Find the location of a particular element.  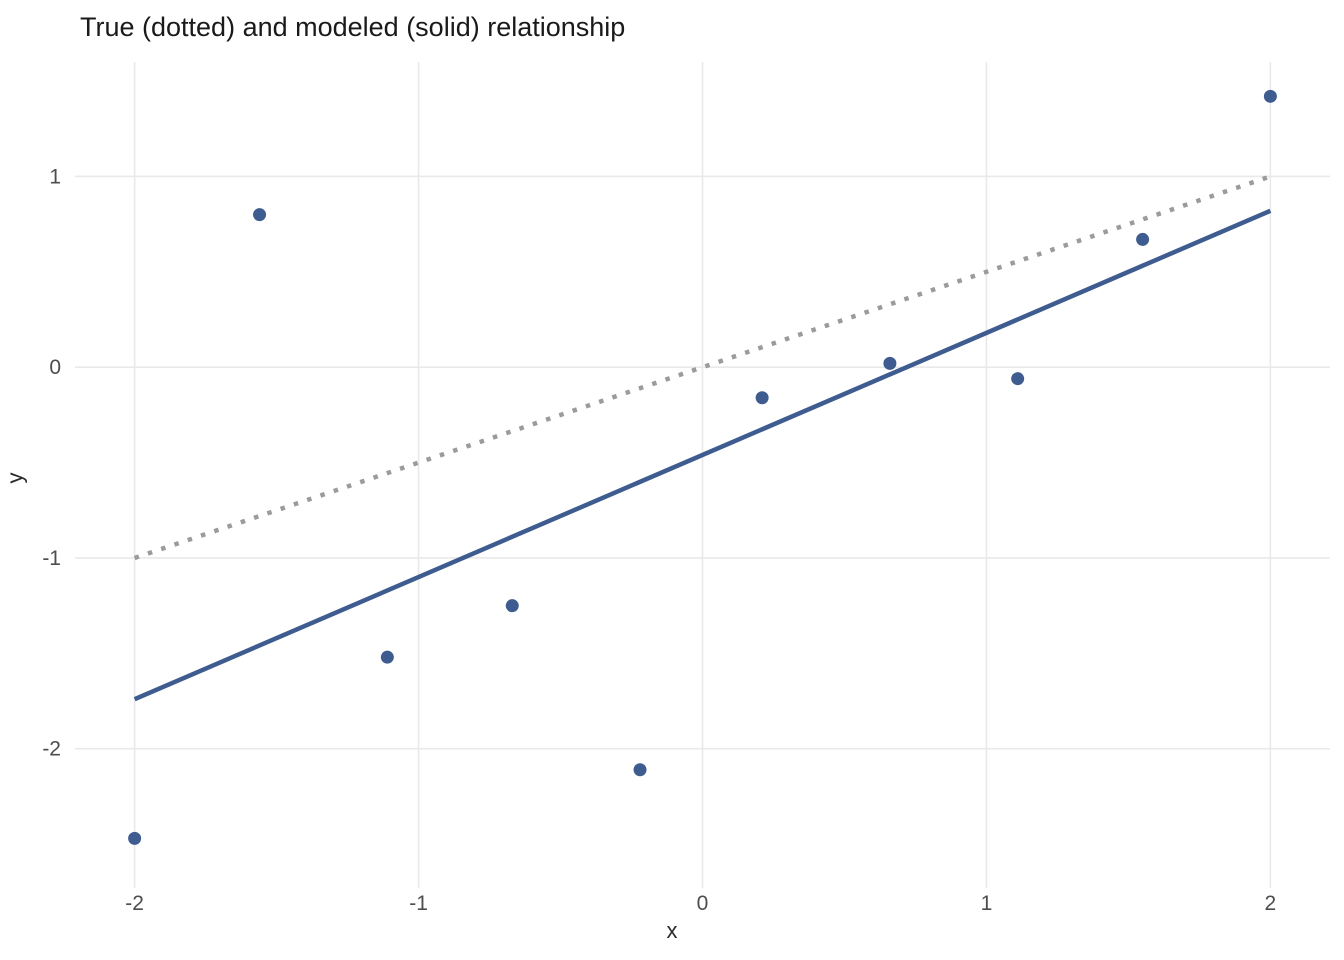

y-tick-label: -2 is located at coordinates (51, 749).